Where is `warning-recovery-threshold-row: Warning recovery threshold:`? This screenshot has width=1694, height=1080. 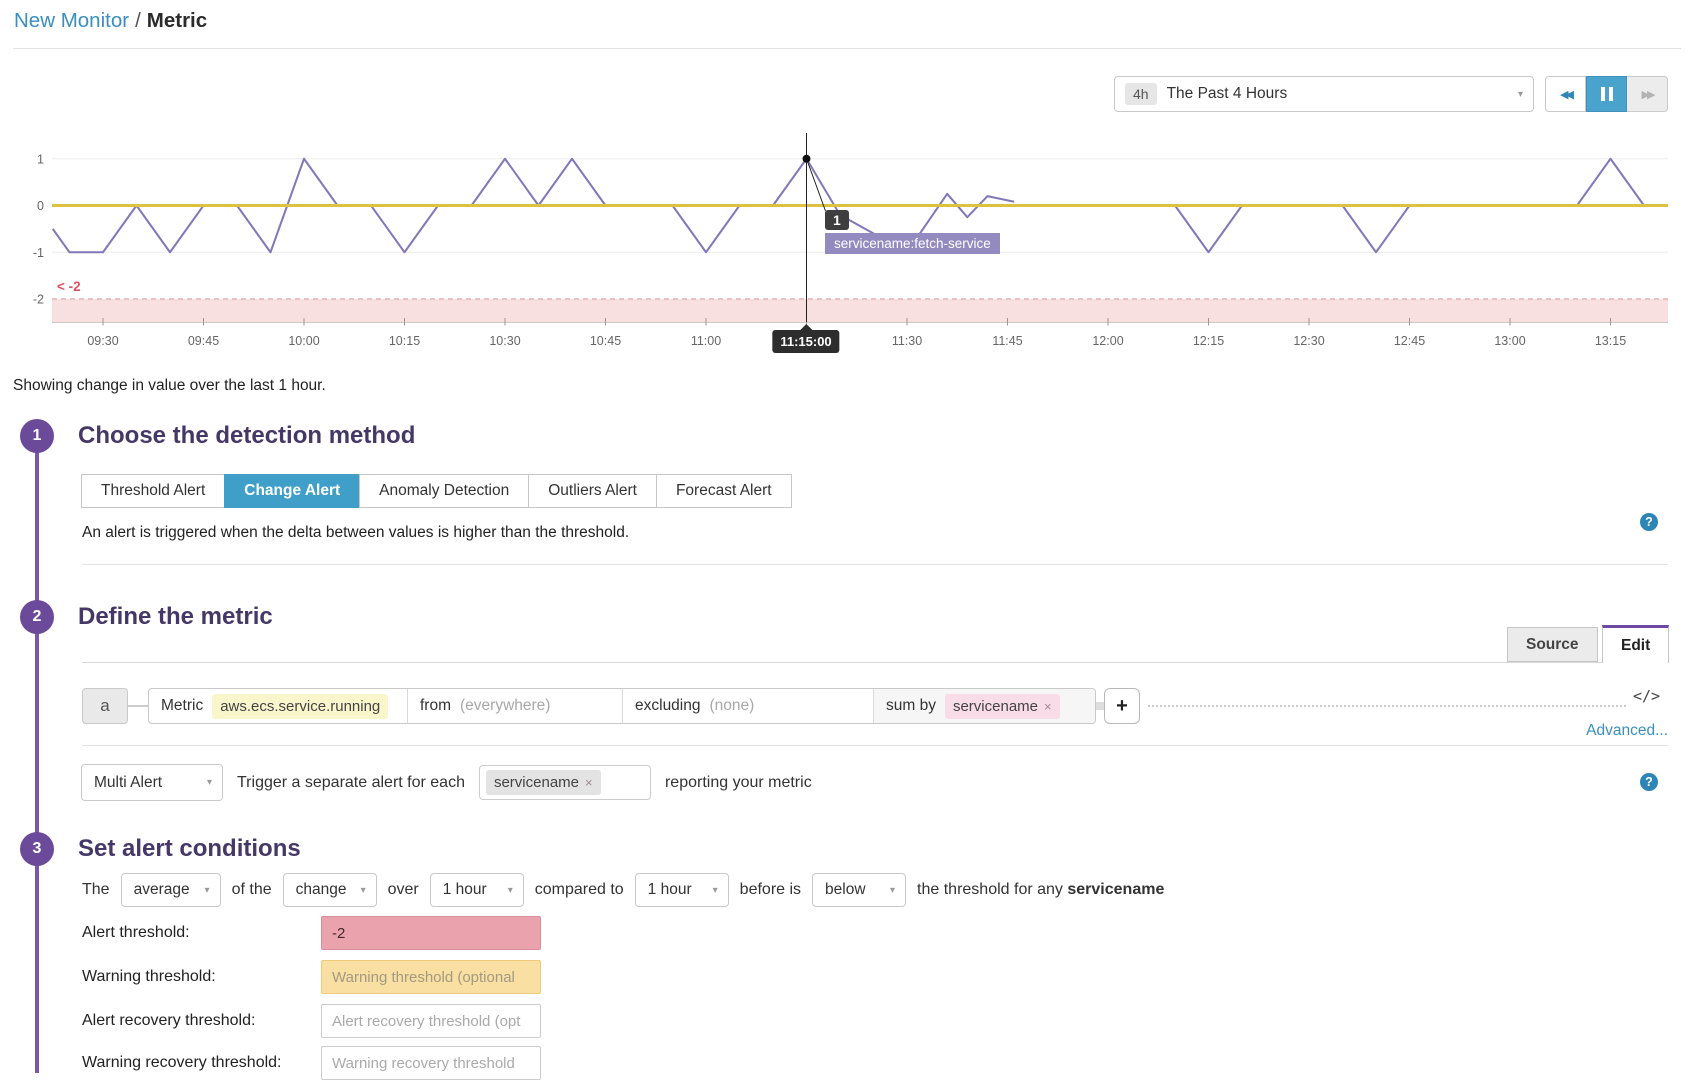 warning-recovery-threshold-row: Warning recovery threshold: is located at coordinates (311, 1063).